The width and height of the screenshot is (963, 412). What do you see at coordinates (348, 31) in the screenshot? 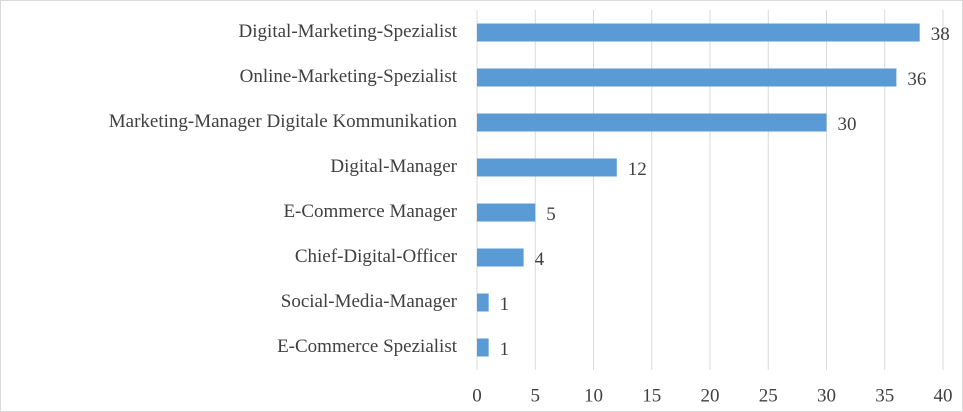
I see `y-tick-label: Digital-Marketing-Spezialist` at bounding box center [348, 31].